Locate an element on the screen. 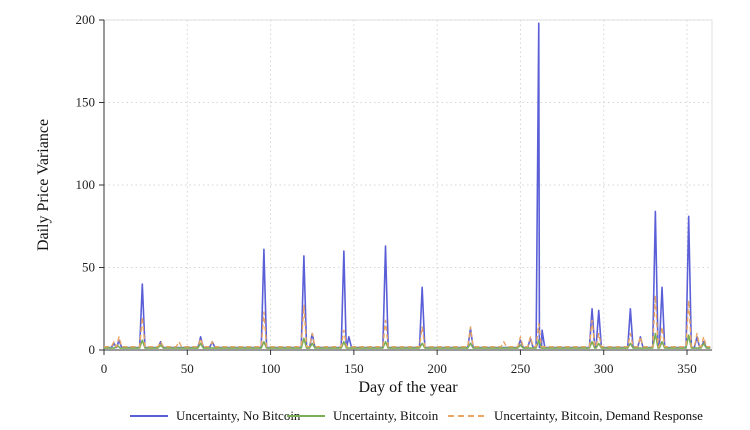  x-axis-title: Day of the year is located at coordinates (408, 387).